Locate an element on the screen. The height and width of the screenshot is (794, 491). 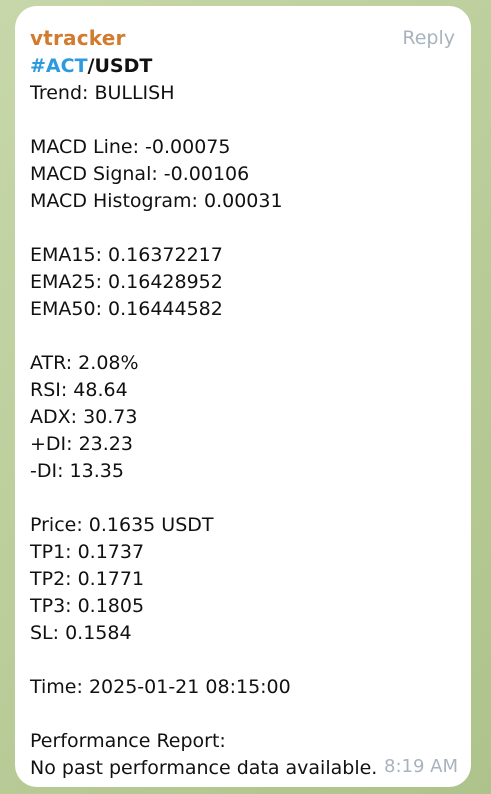
pair-hashtag: #ACT is located at coordinates (59, 66).